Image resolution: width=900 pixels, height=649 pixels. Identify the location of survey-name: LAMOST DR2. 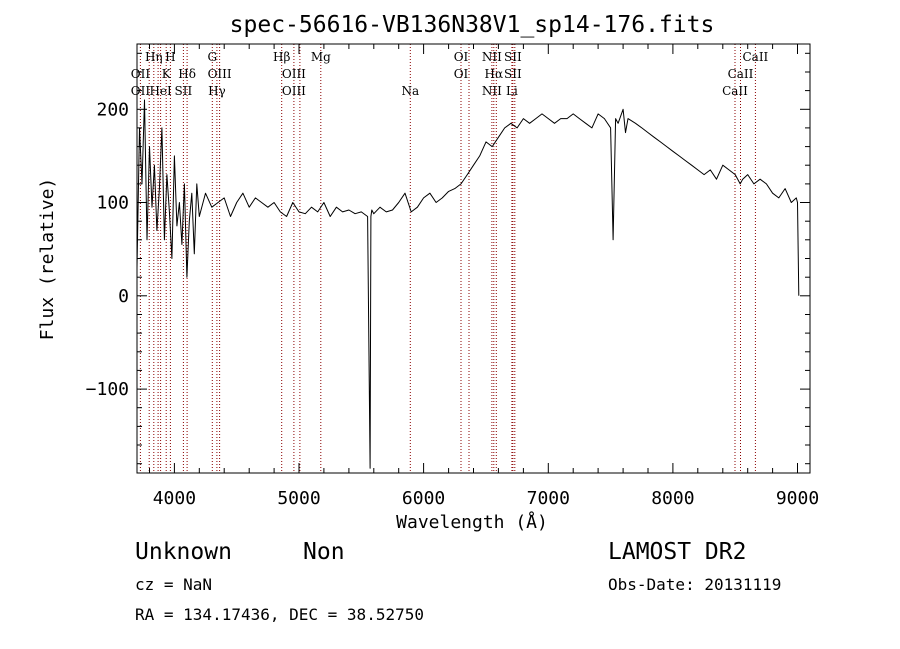
(677, 552).